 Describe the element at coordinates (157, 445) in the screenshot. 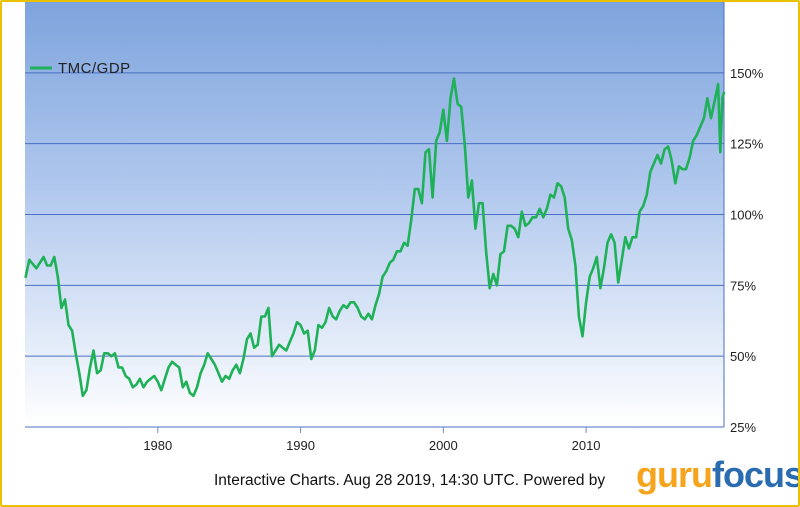

I see `x-tick-label: 1980` at that location.